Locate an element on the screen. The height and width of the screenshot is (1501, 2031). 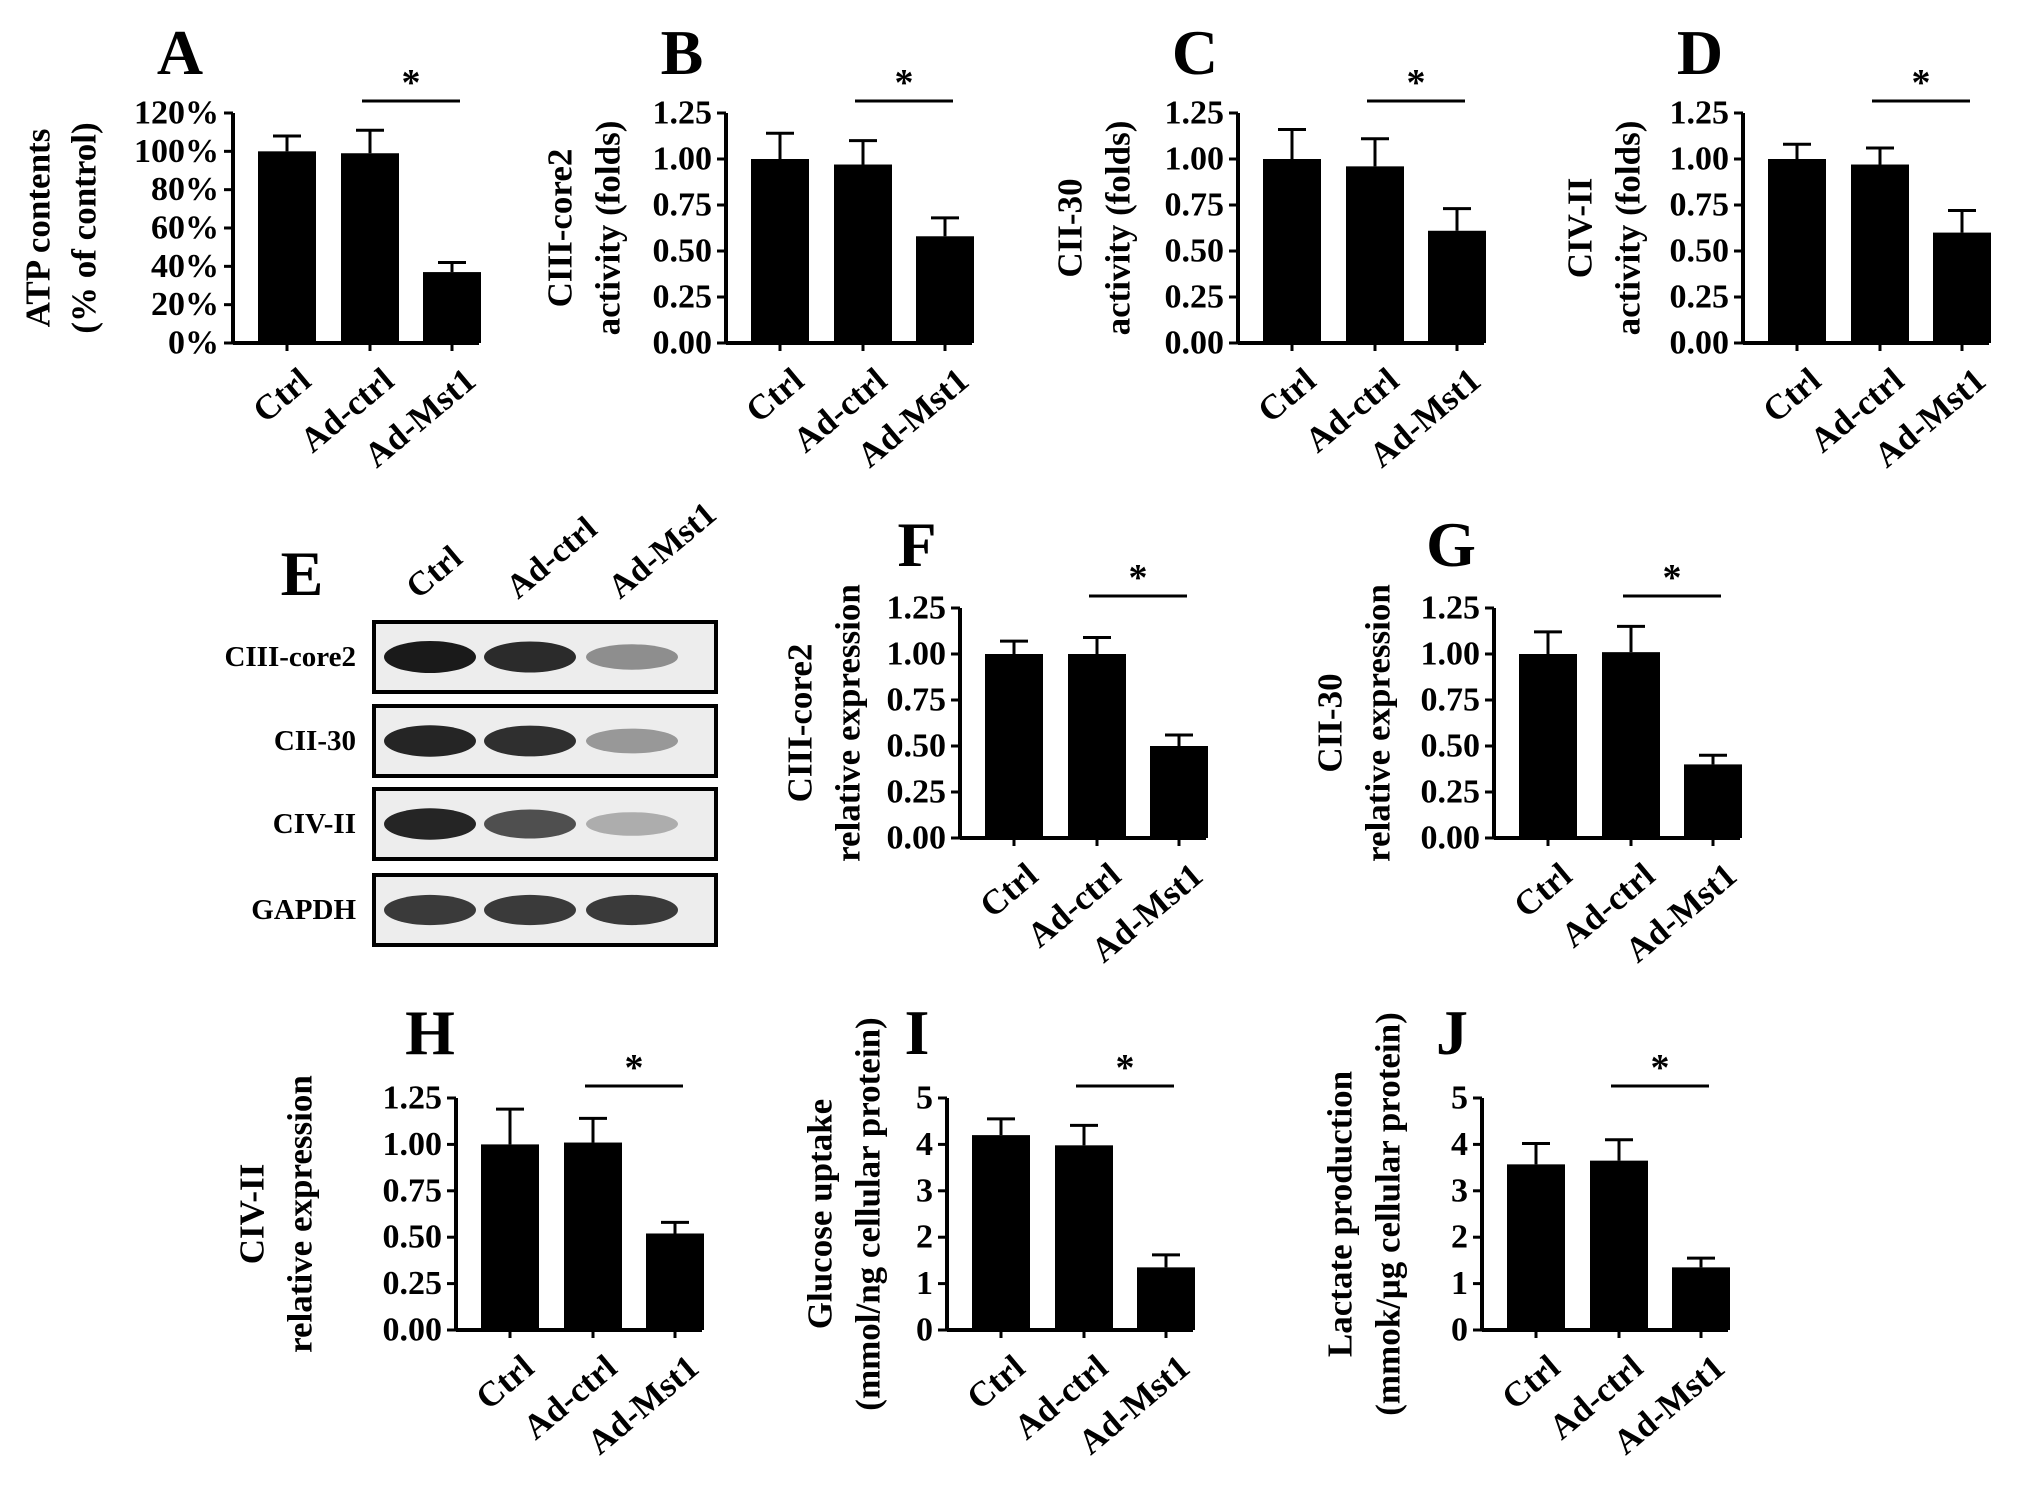
blot-lane-label: Ad-Mst1 is located at coordinates (662, 550).